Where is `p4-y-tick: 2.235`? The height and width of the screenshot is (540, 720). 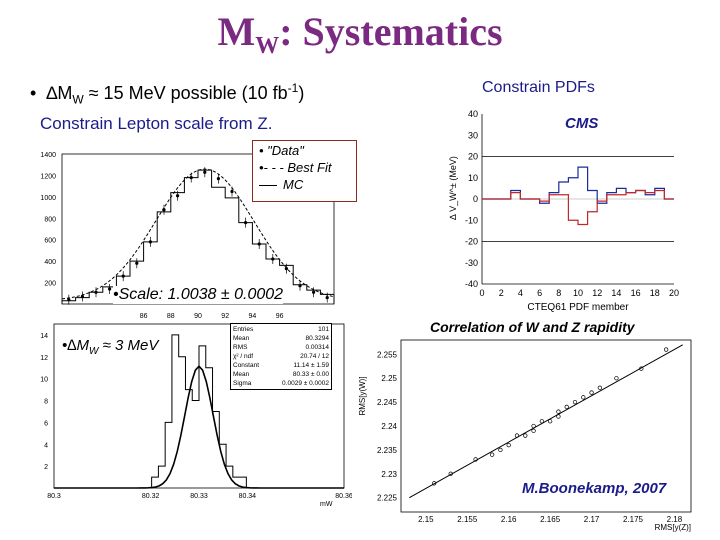 p4-y-tick: 2.235 is located at coordinates (387, 450).